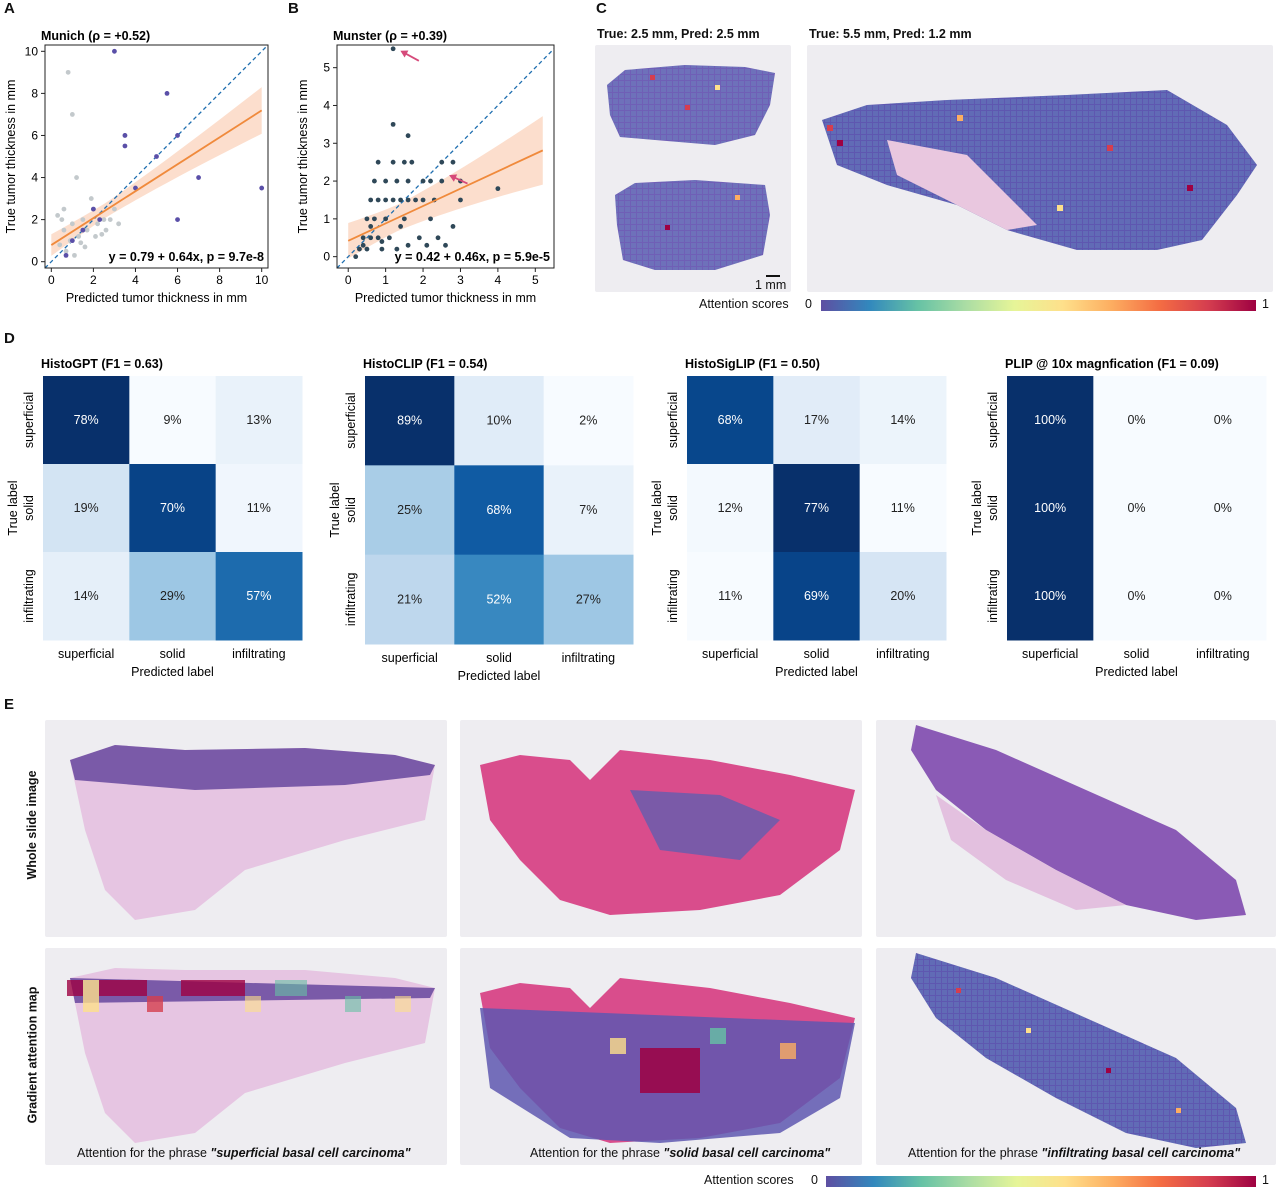 Image resolution: width=1280 pixels, height=1188 pixels. What do you see at coordinates (1223, 508) in the screenshot?
I see `cell-value: 0%` at bounding box center [1223, 508].